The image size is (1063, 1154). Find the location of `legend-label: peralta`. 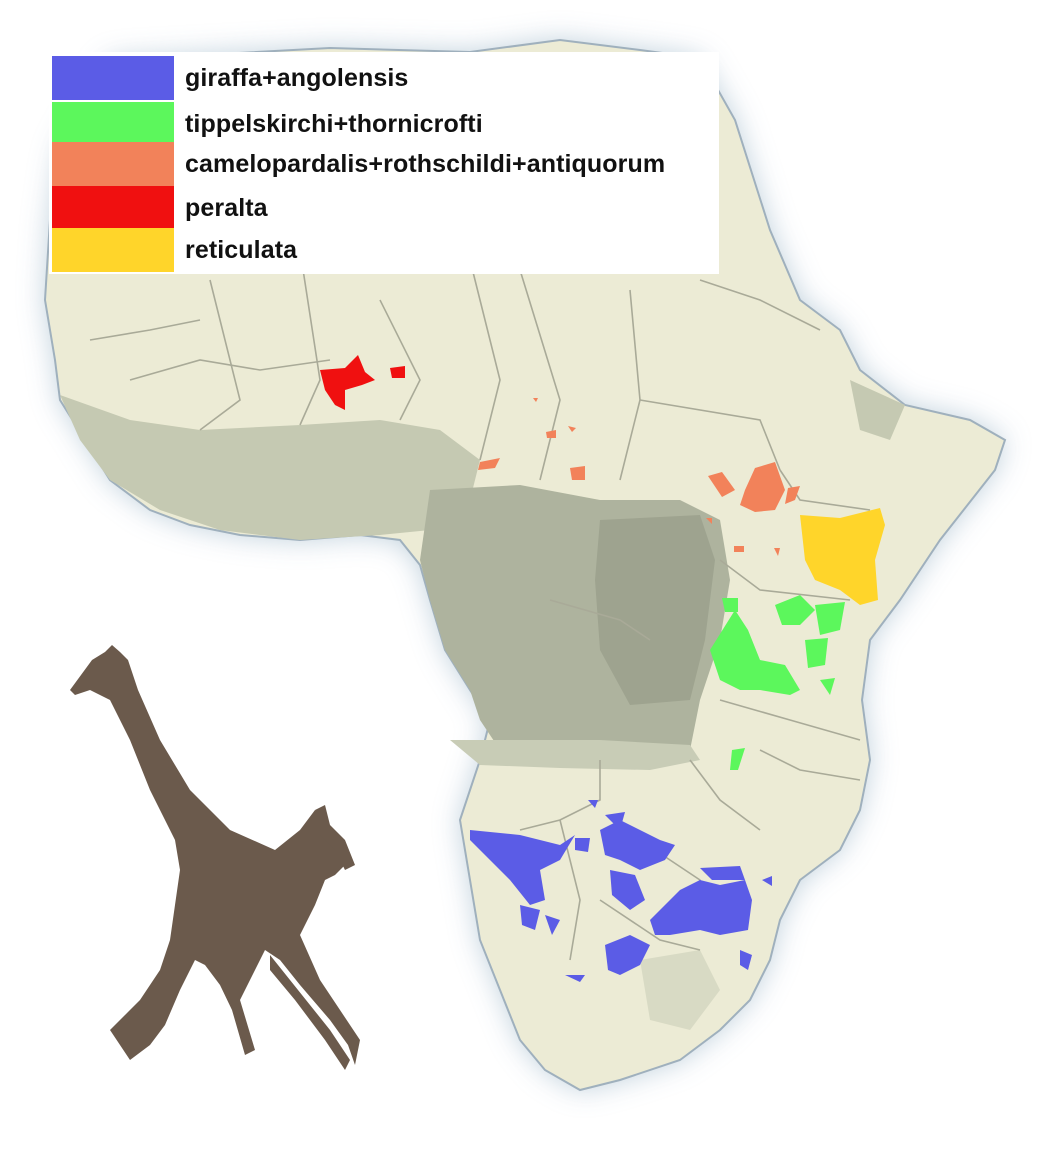

legend-label: peralta is located at coordinates (226, 208).